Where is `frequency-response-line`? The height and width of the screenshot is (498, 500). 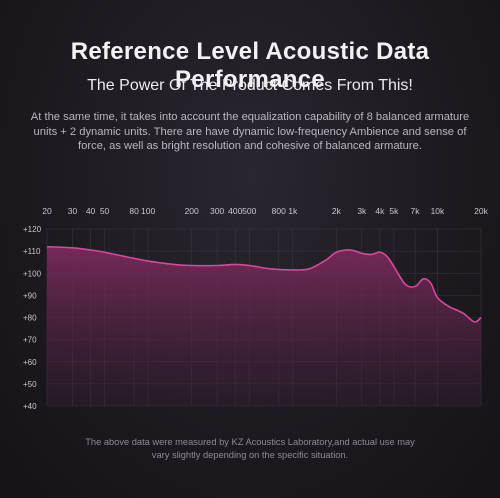
frequency-response-line is located at coordinates (264, 284).